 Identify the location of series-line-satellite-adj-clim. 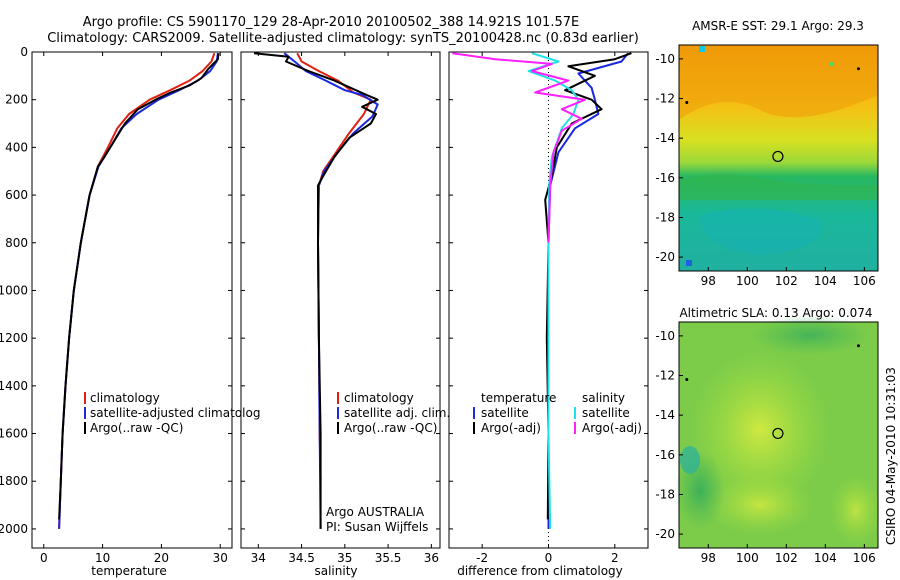
(331, 290).